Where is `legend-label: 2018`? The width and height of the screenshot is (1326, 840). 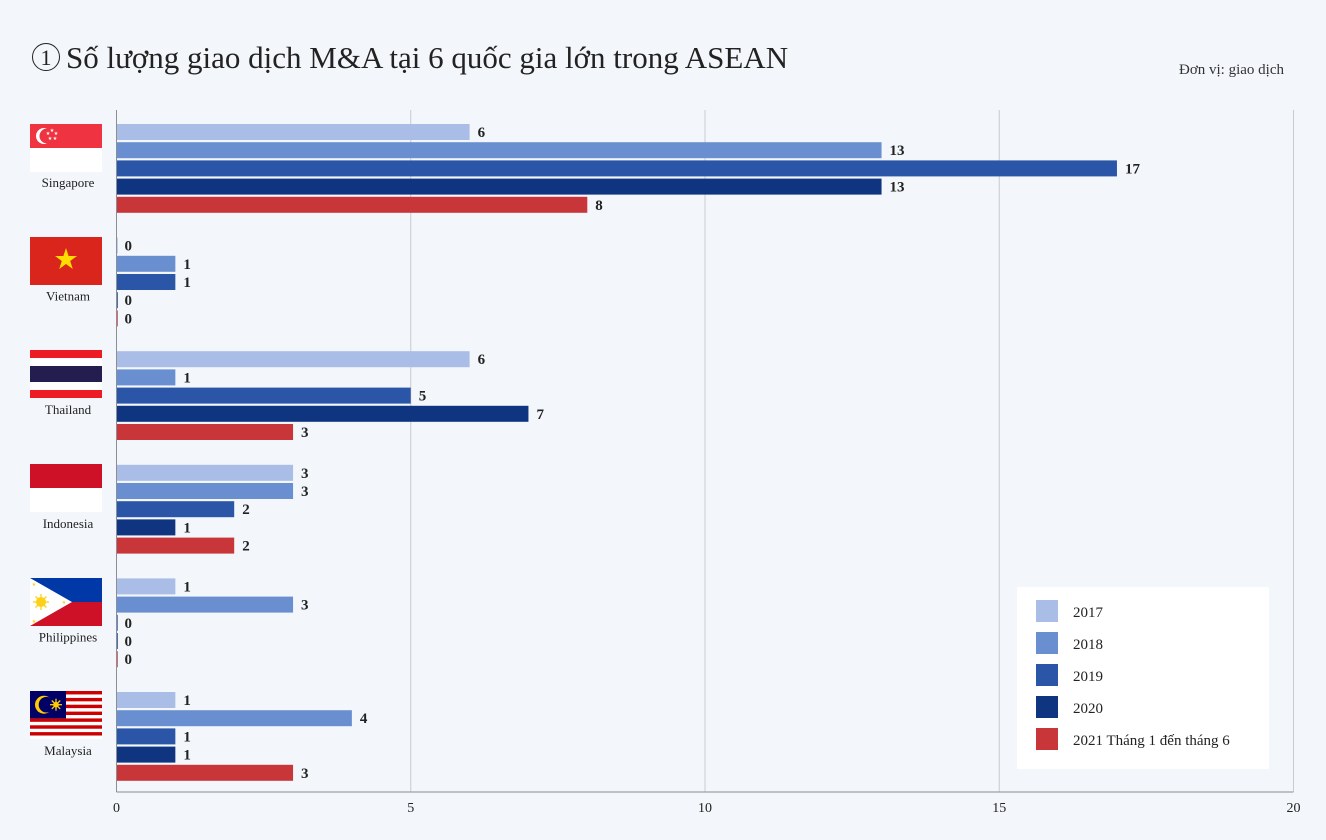 legend-label: 2018 is located at coordinates (1088, 645).